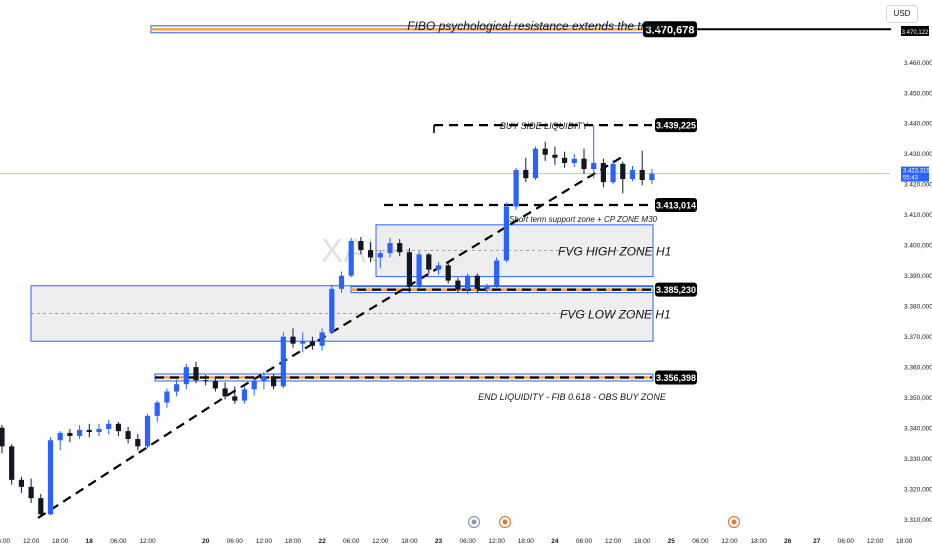  What do you see at coordinates (133, 456) in the screenshot?
I see `trendline-lower` at bounding box center [133, 456].